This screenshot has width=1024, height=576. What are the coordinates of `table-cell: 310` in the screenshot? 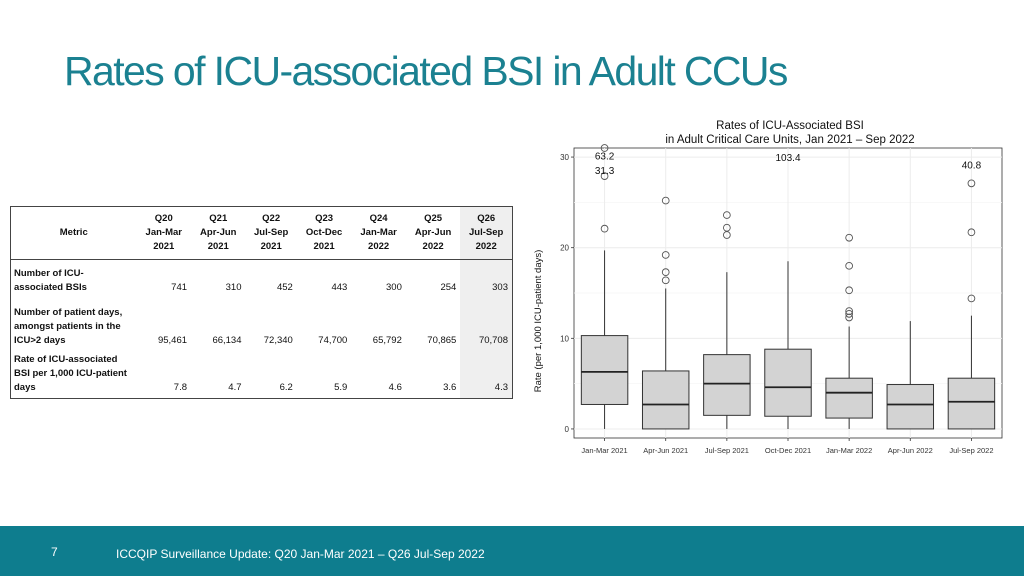 It's located at (233, 287).